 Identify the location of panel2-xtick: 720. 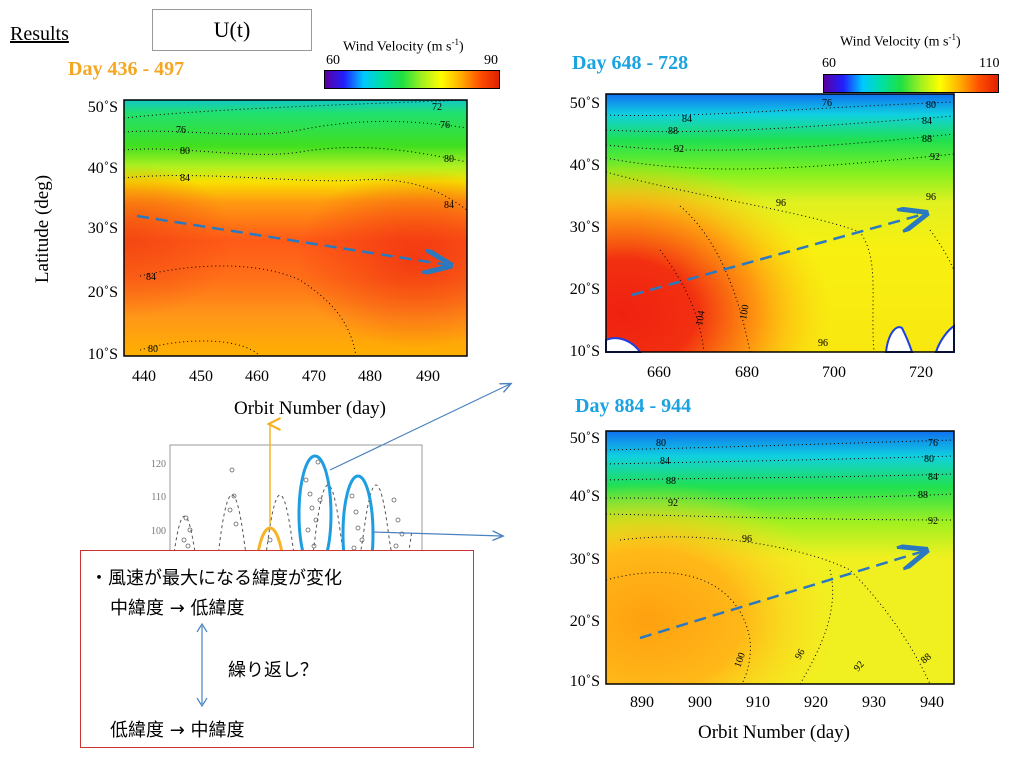
(921, 372).